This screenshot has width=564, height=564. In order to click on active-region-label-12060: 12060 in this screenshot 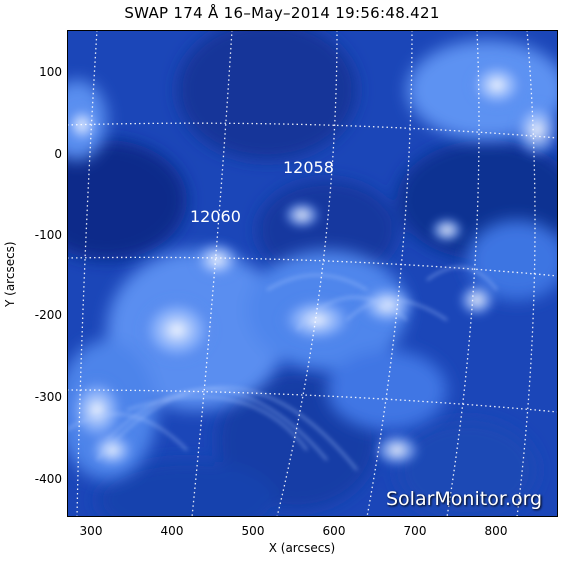, I will do `click(215, 216)`.